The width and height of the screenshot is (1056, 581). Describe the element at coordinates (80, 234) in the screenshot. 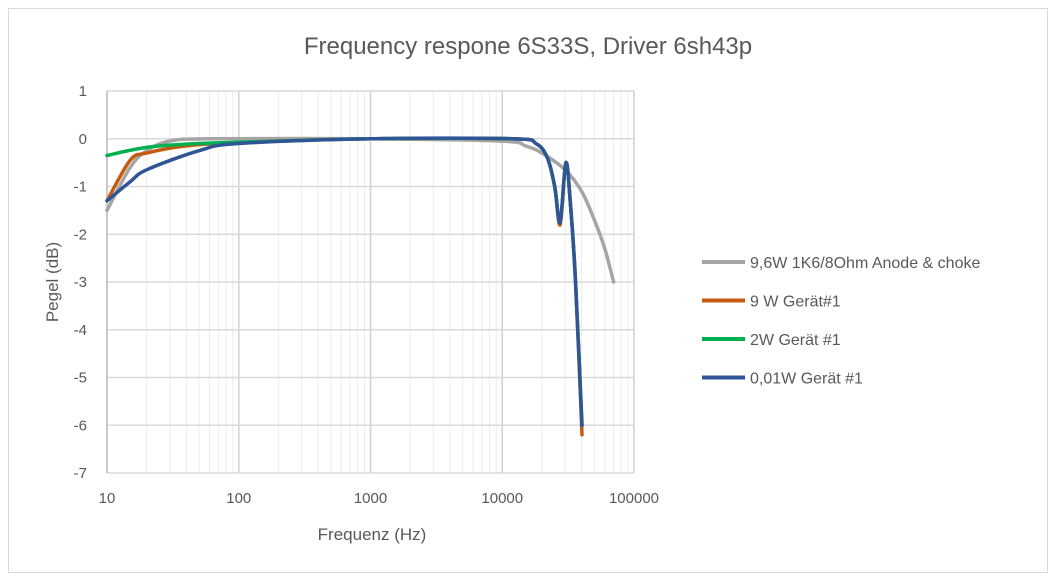

I see `y-tick-label: -2` at that location.